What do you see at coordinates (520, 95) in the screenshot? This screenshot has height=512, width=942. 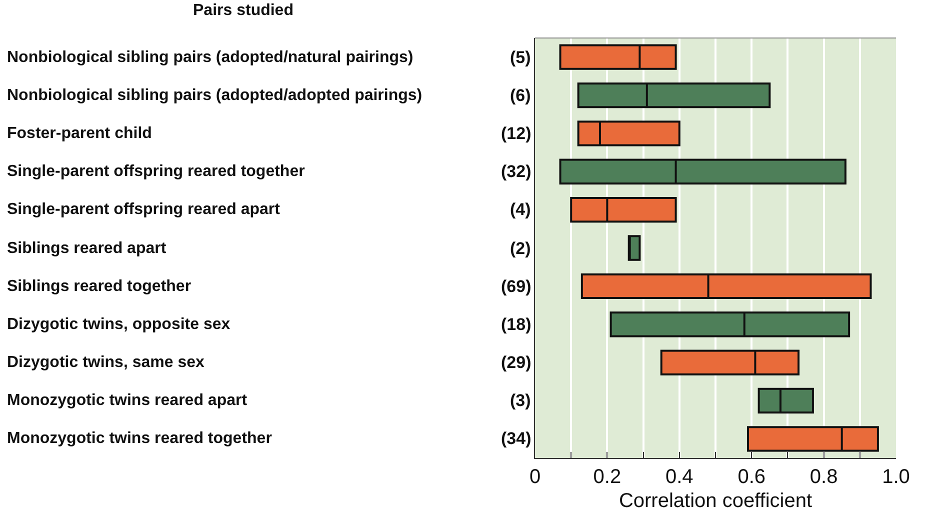 I see `text: (6)` at bounding box center [520, 95].